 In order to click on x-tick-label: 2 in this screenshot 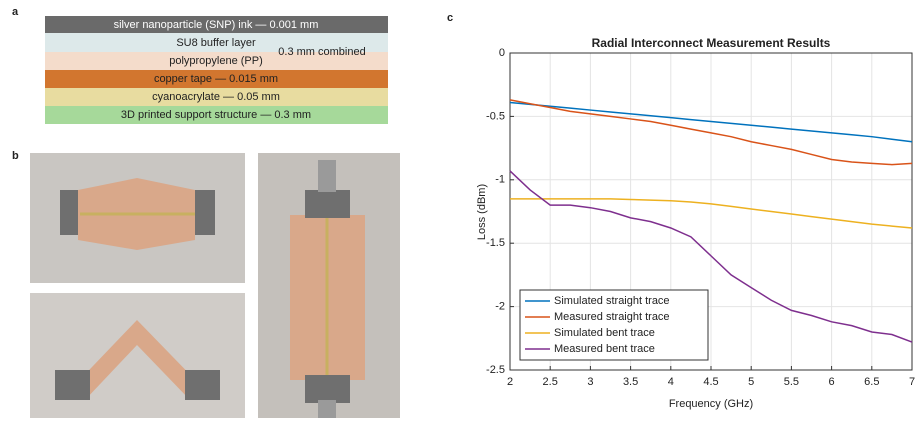, I will do `click(510, 382)`.